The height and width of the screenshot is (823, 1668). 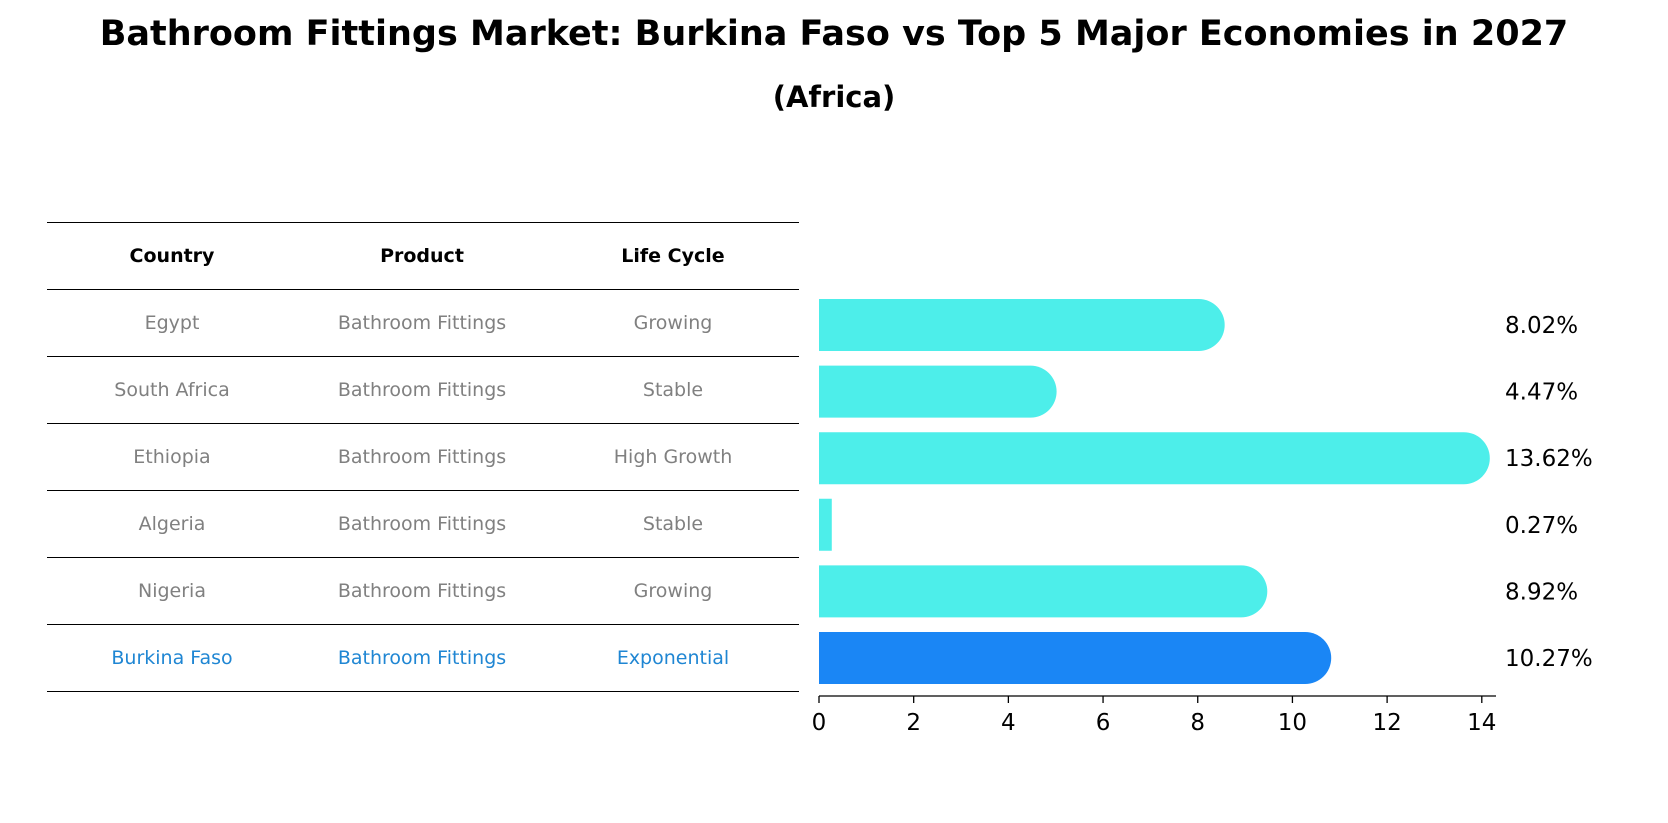 I want to click on bar-value-label: 0.27%, so click(x=1541, y=526).